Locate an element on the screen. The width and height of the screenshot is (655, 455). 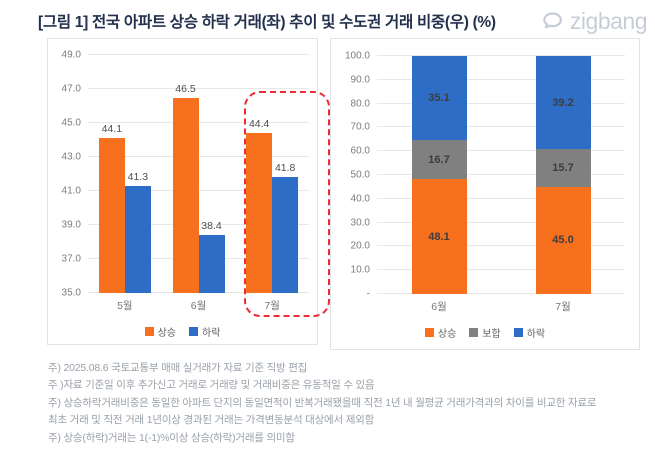
segment-value-label: 16.7 is located at coordinates (439, 159).